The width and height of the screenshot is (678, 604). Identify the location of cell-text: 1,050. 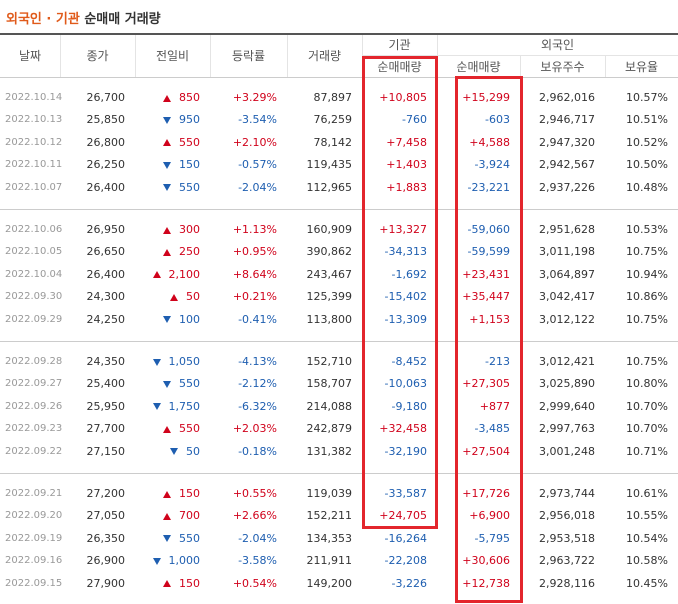
(184, 361).